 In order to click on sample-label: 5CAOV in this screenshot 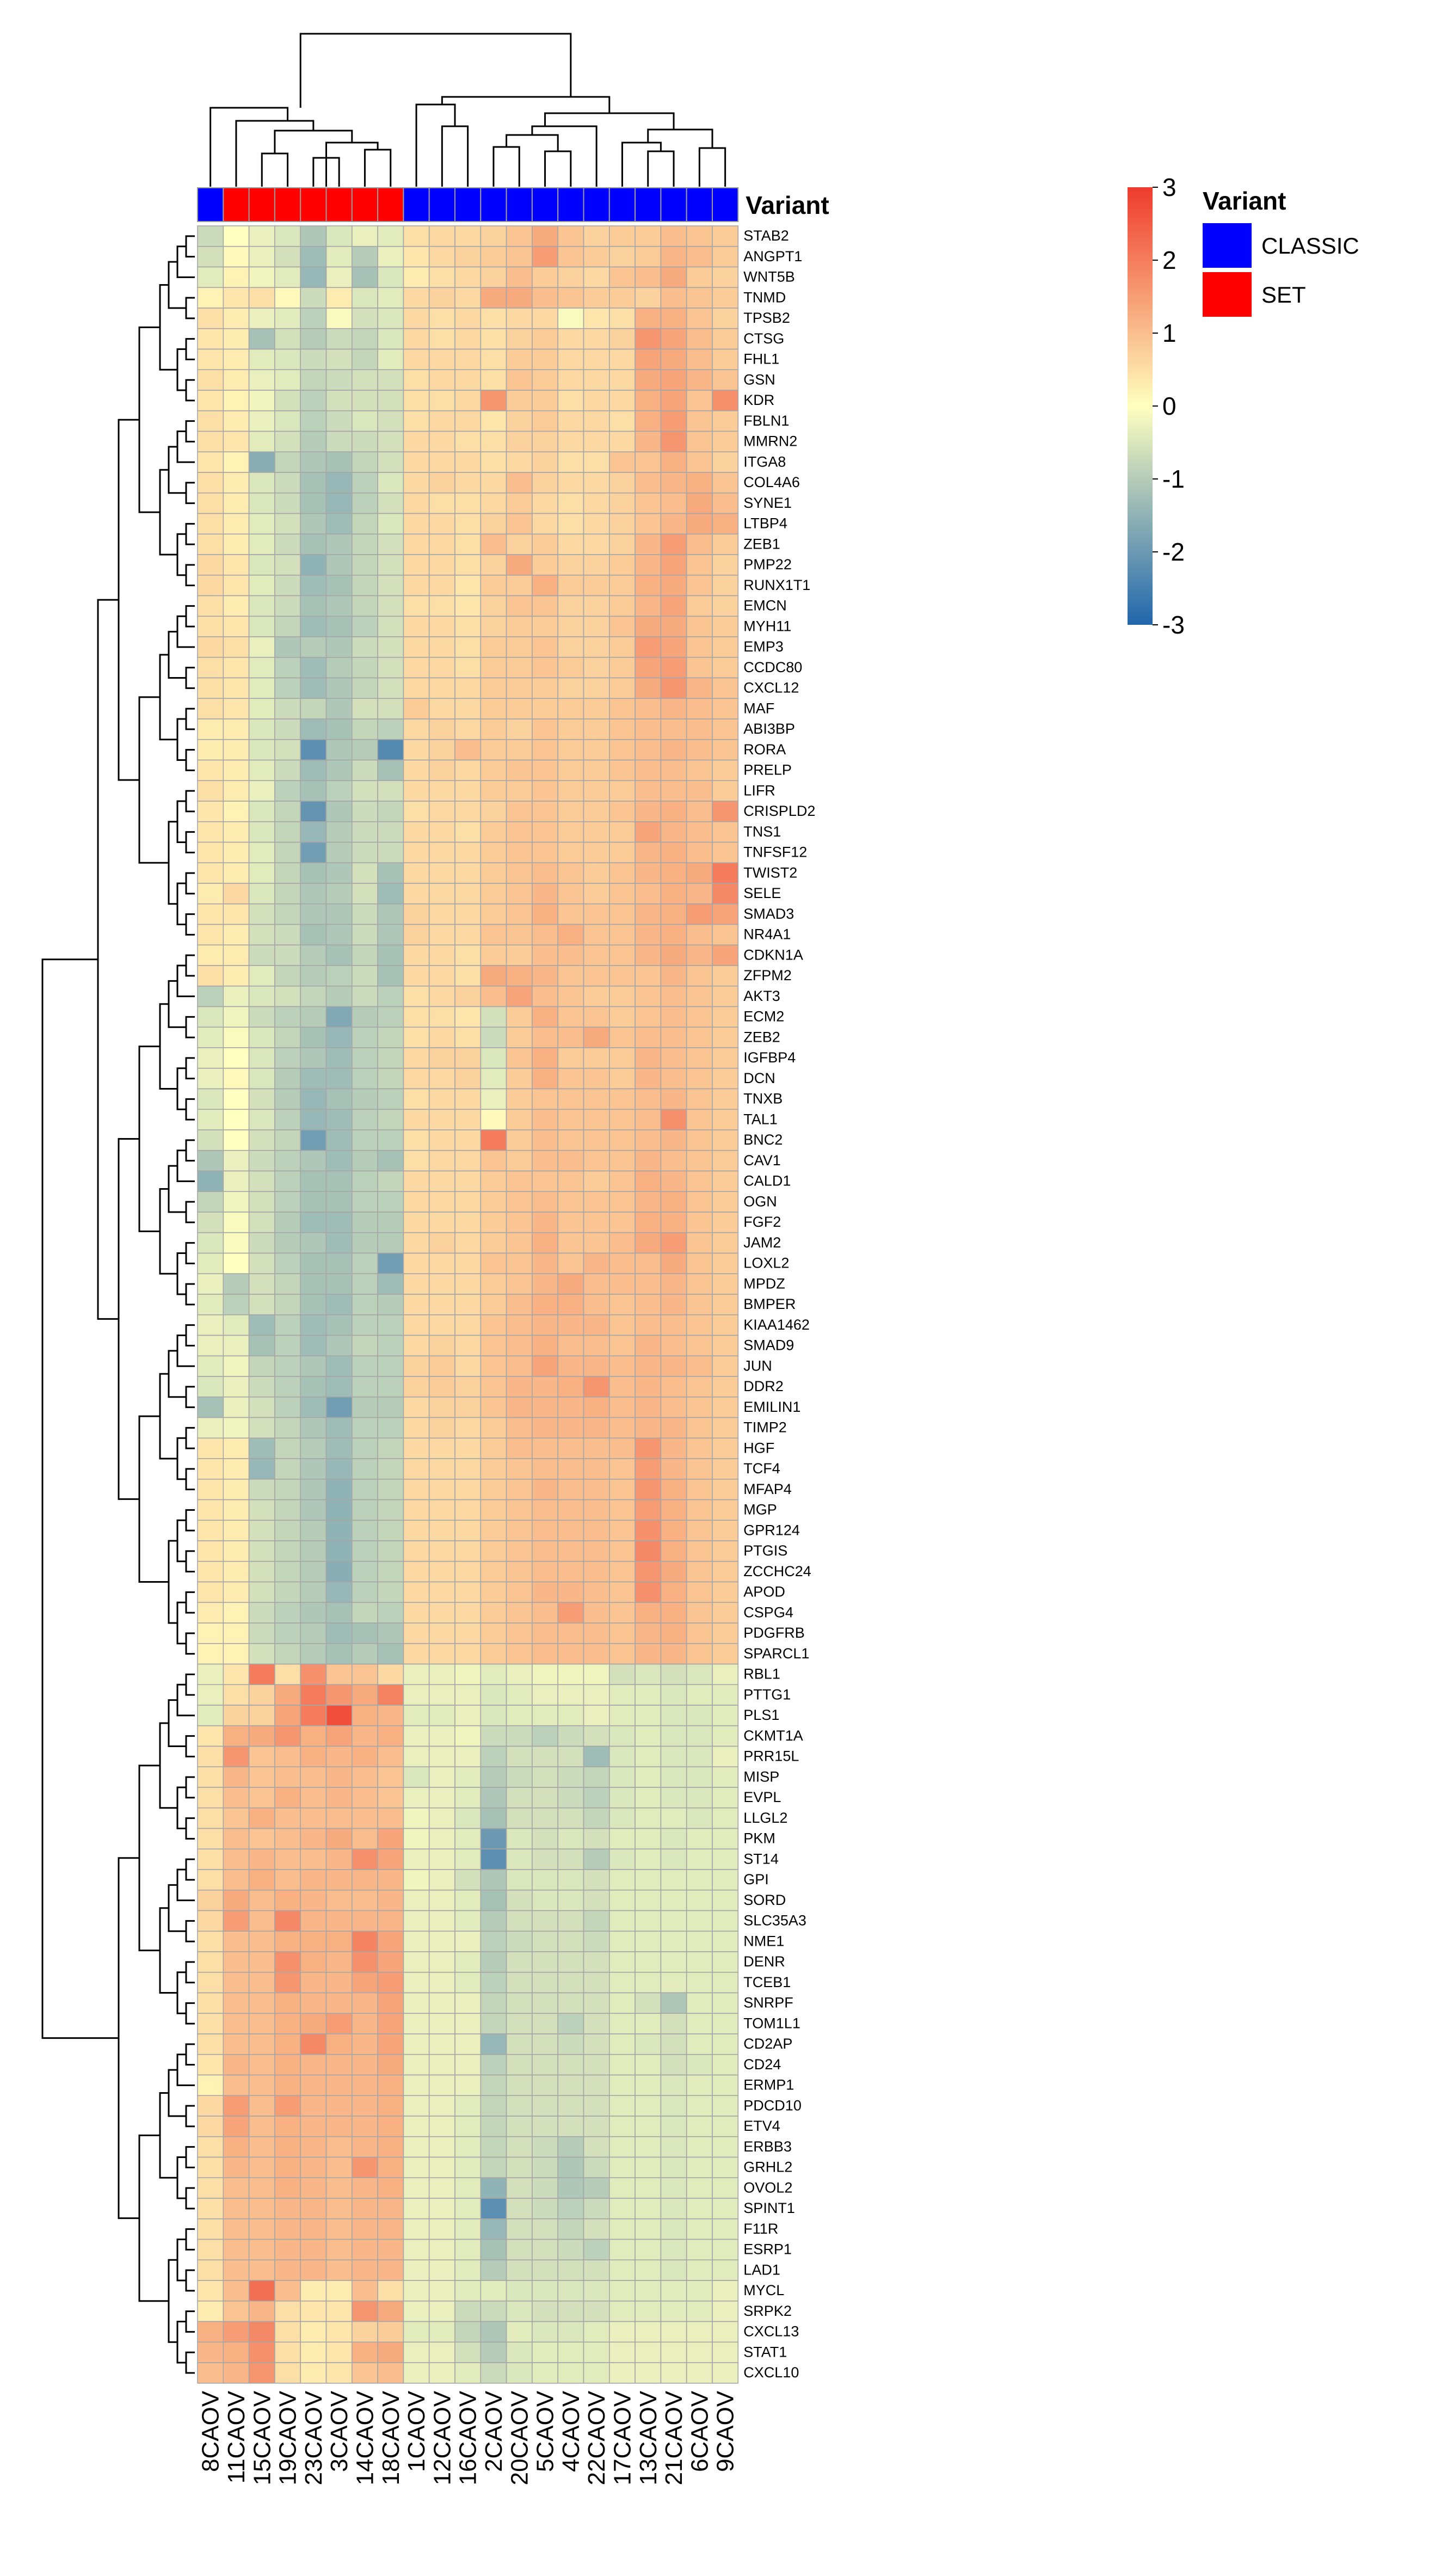, I will do `click(545, 2431)`.